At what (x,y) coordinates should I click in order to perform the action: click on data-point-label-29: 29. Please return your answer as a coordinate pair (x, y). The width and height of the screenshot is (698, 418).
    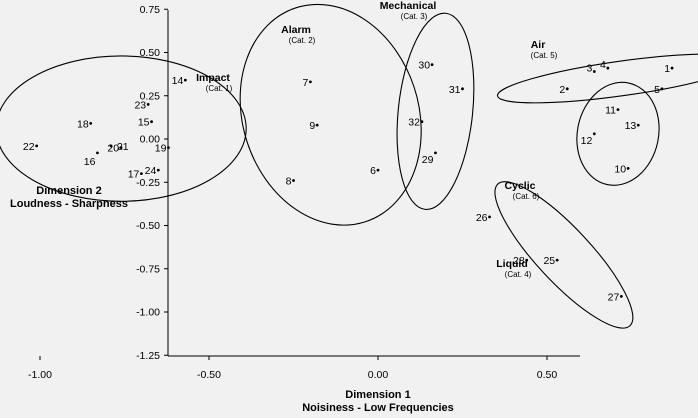
    Looking at the image, I should click on (428, 160).